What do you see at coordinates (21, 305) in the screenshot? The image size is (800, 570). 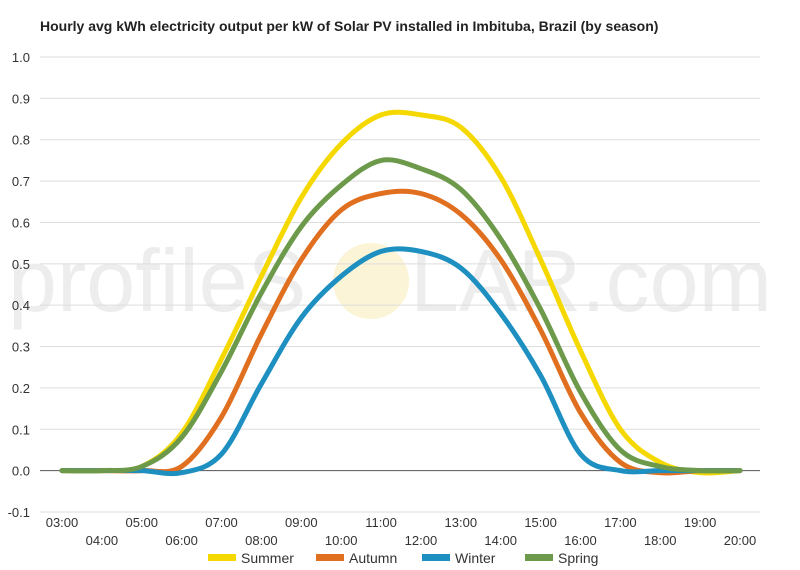 I see `y-tick-label: 0.4` at bounding box center [21, 305].